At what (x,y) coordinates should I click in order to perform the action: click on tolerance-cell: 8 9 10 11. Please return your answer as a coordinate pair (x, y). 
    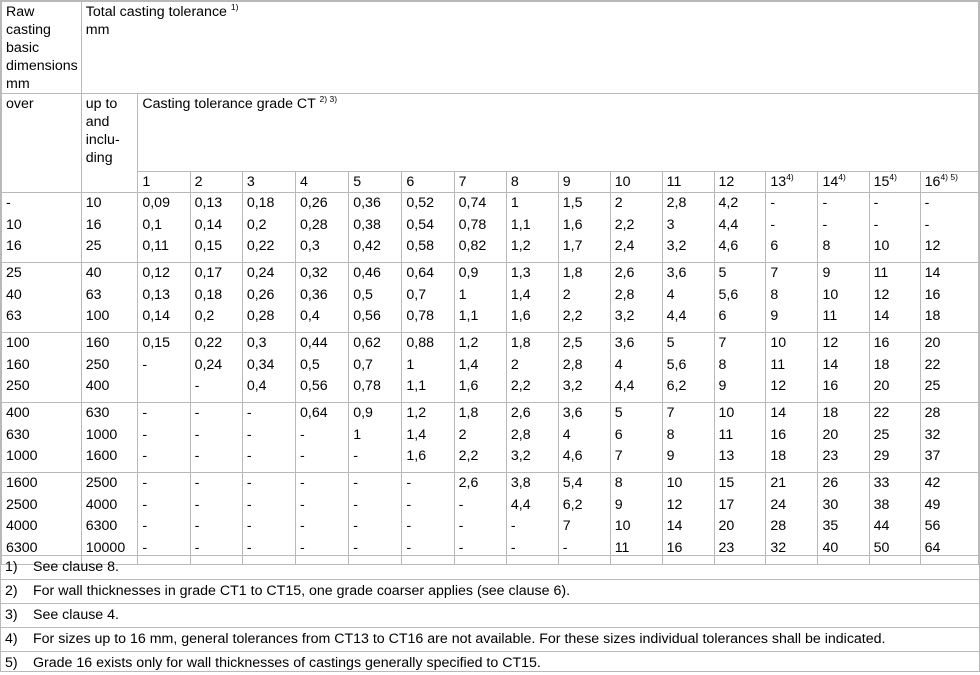
    Looking at the image, I should click on (636, 518).